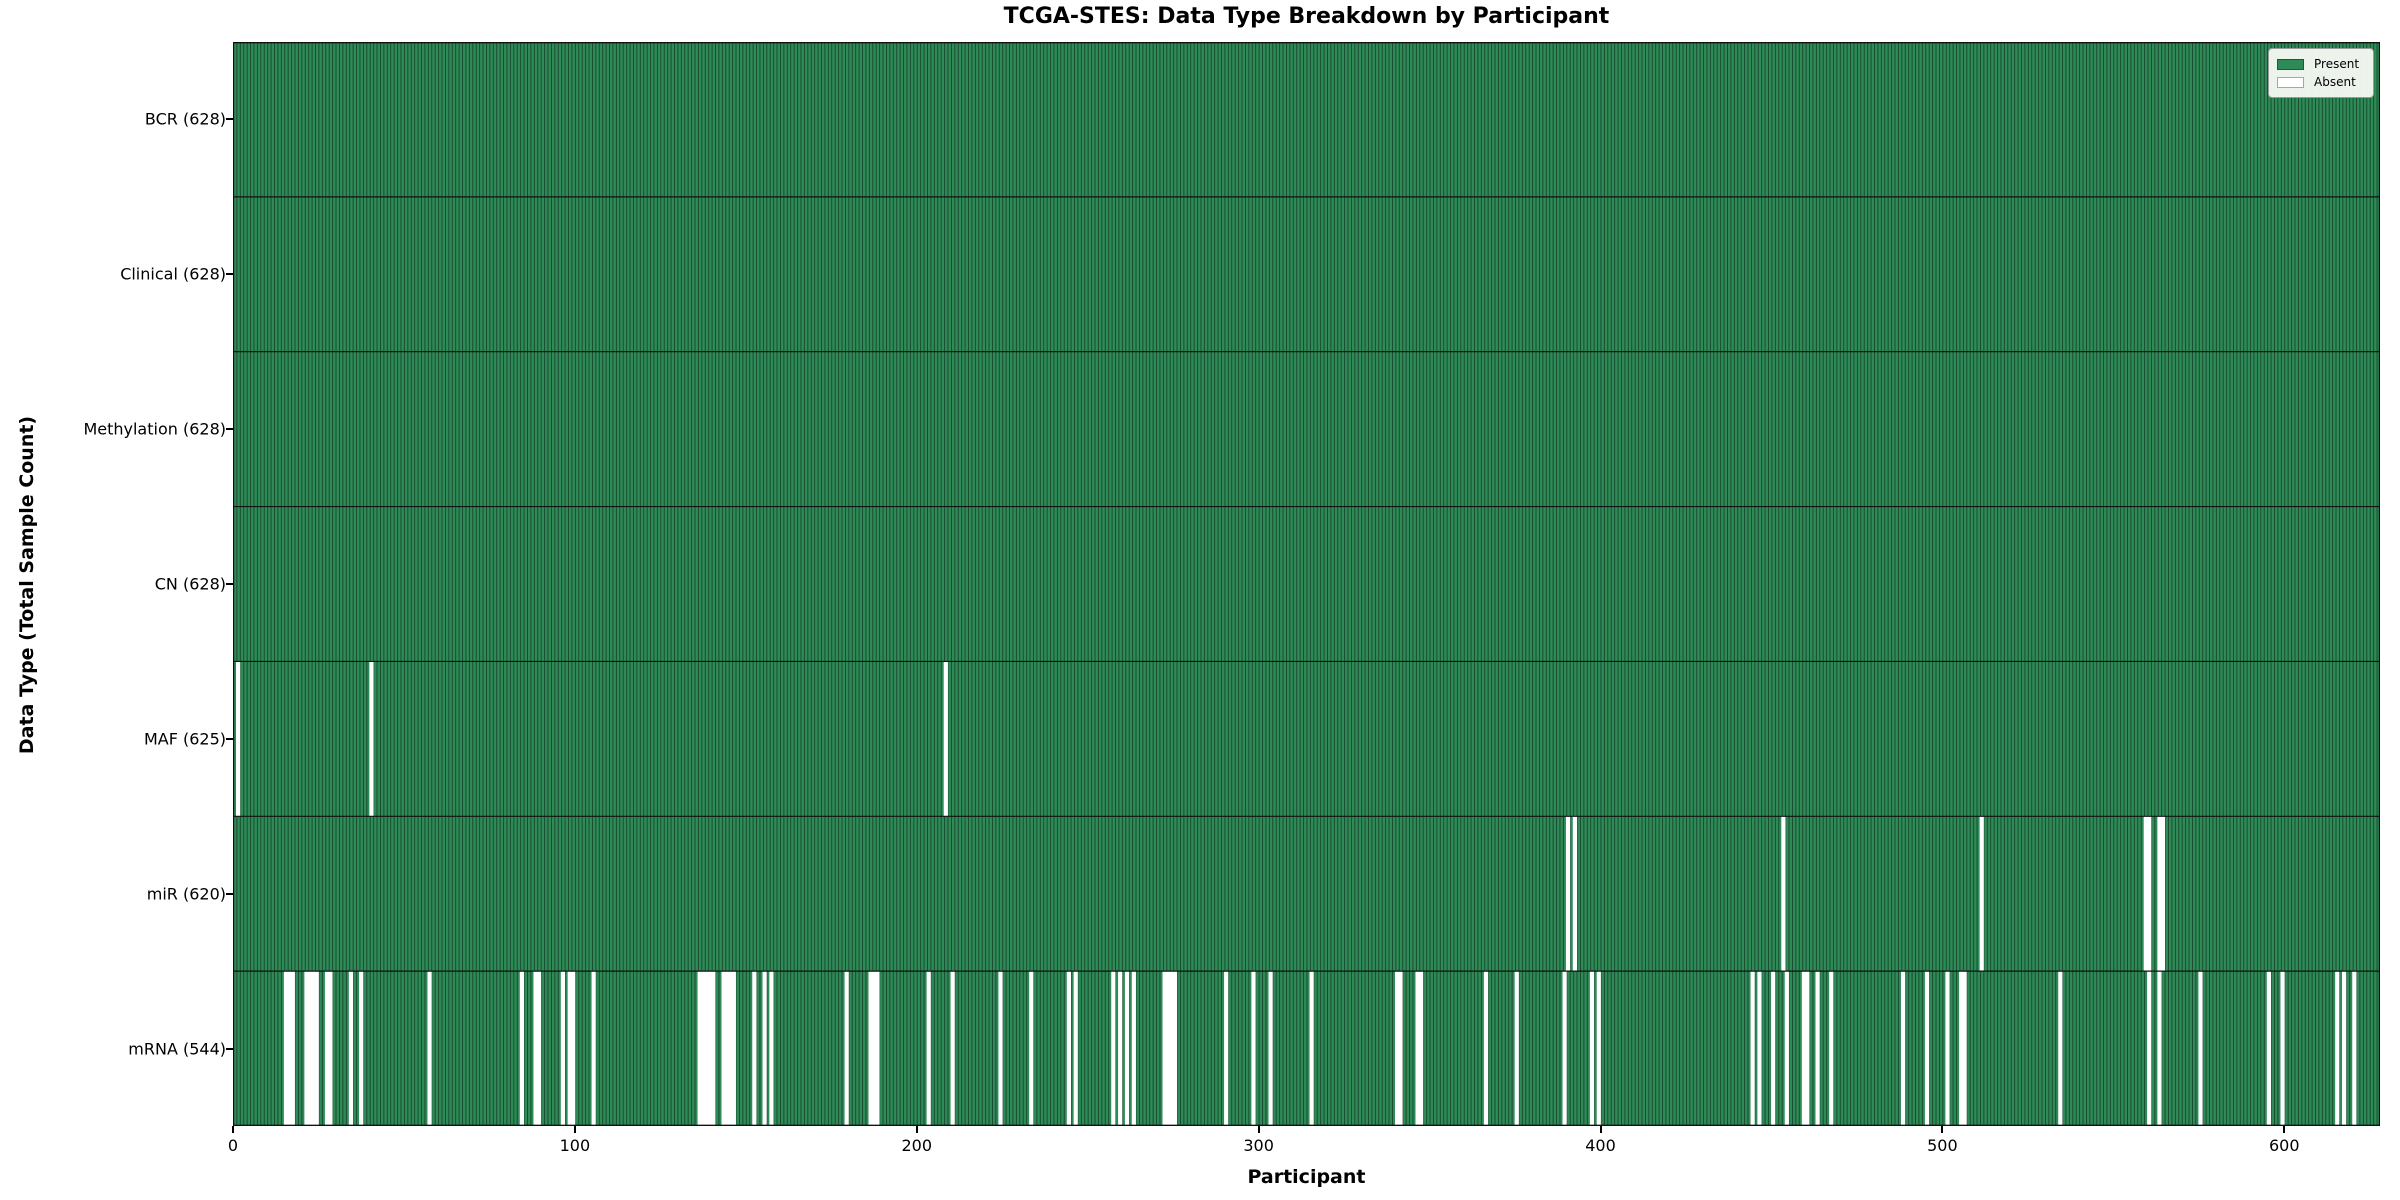 The height and width of the screenshot is (1200, 2400). What do you see at coordinates (2337, 64) in the screenshot?
I see `legend-label-present: Present` at bounding box center [2337, 64].